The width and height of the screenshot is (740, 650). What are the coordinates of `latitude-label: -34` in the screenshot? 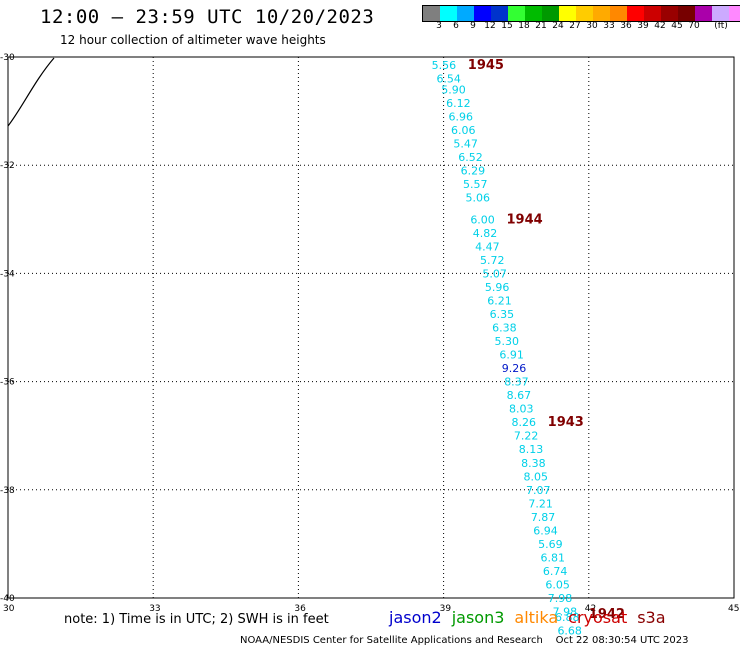 It's located at (7, 274).